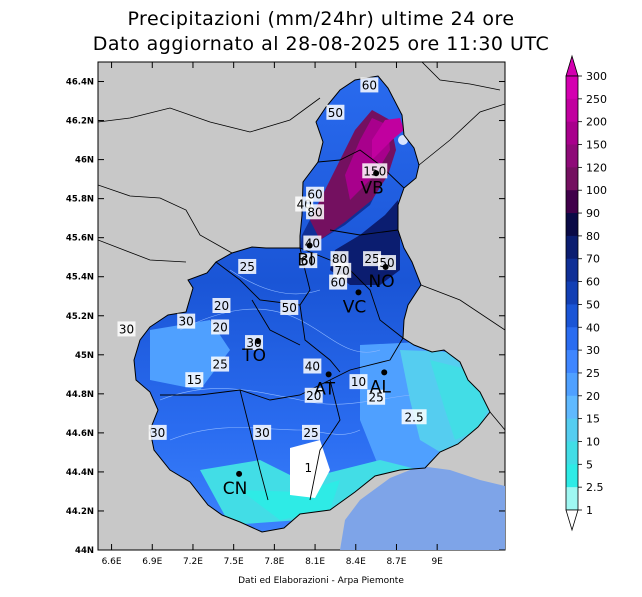 The image size is (642, 597). What do you see at coordinates (593, 350) in the screenshot?
I see `colorbar-label: 30` at bounding box center [593, 350].